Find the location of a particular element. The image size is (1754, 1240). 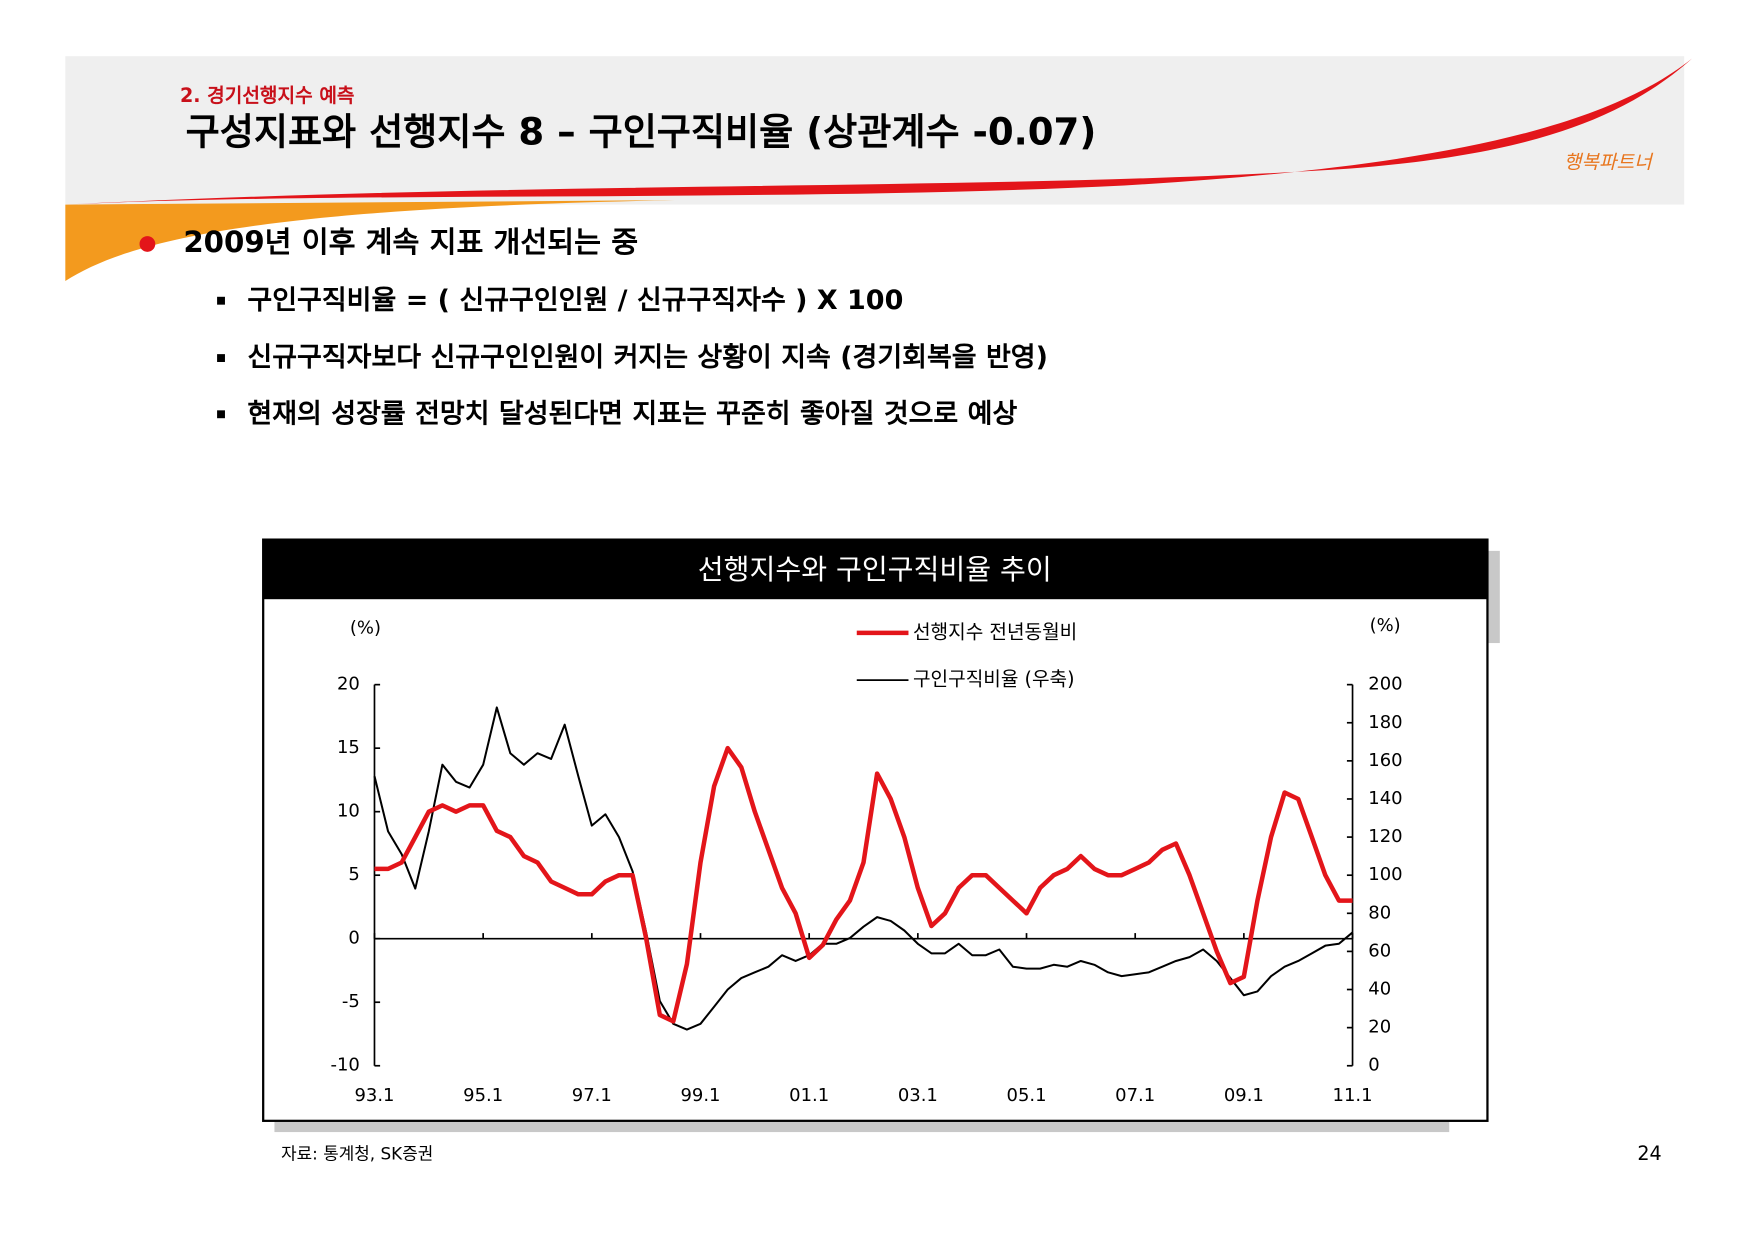

bullet-item: 신규구직자보다 신규구인인원이 커지는 상황이 지속 (경기회복을 반영) is located at coordinates (647, 357).